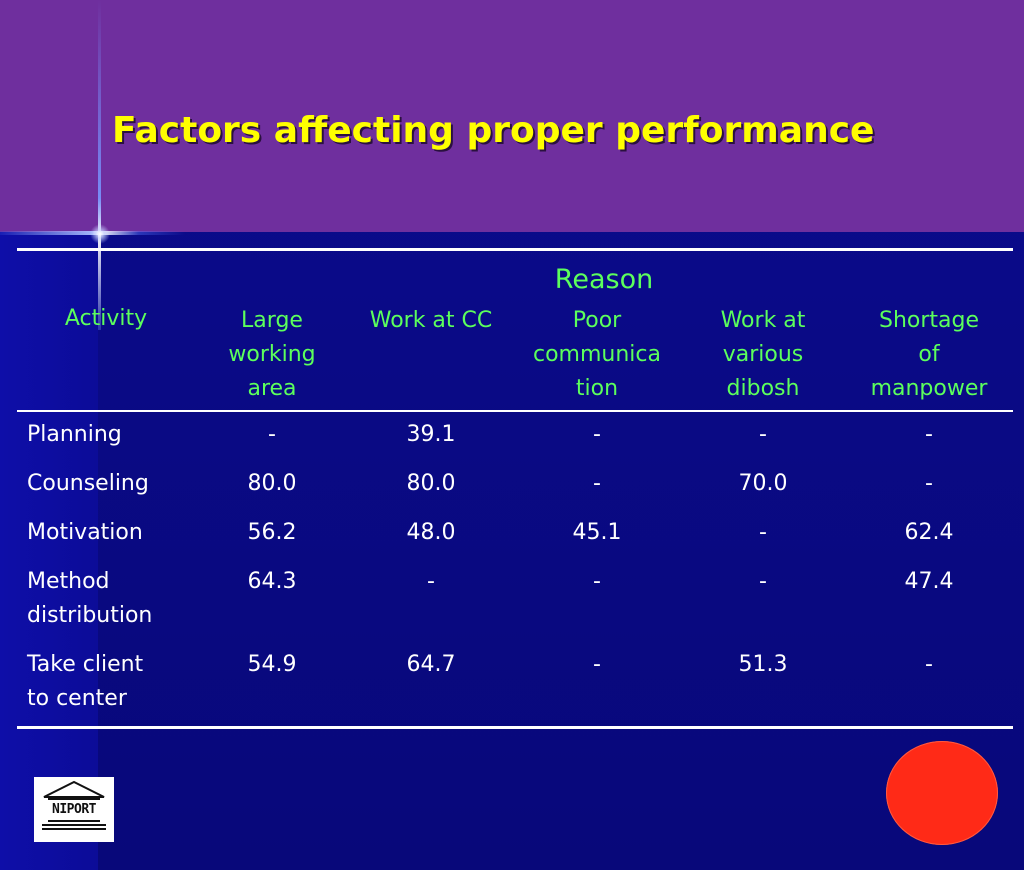 The height and width of the screenshot is (870, 1024). What do you see at coordinates (106, 318) in the screenshot?
I see `activity-header: Activity` at bounding box center [106, 318].